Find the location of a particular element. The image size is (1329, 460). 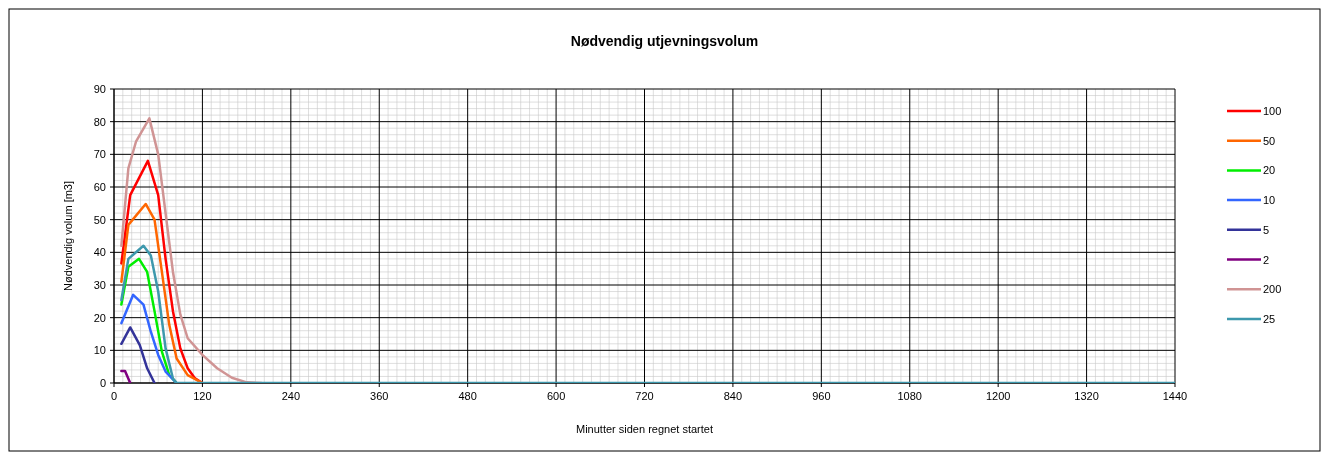

legend-label: 100 is located at coordinates (1272, 111).